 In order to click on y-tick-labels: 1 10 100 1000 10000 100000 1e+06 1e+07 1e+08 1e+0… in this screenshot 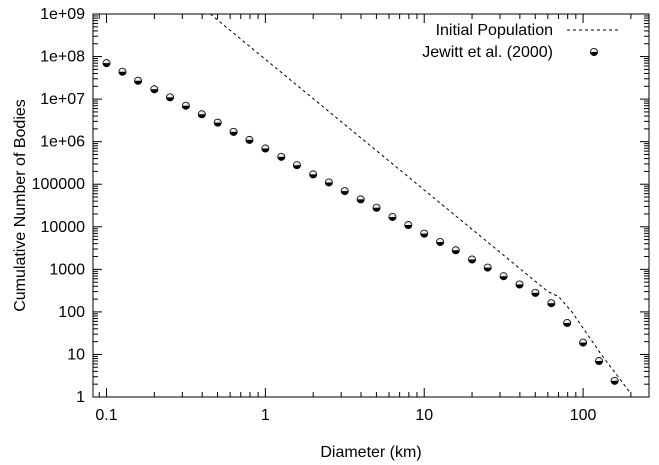, I will do `click(58, 206)`.